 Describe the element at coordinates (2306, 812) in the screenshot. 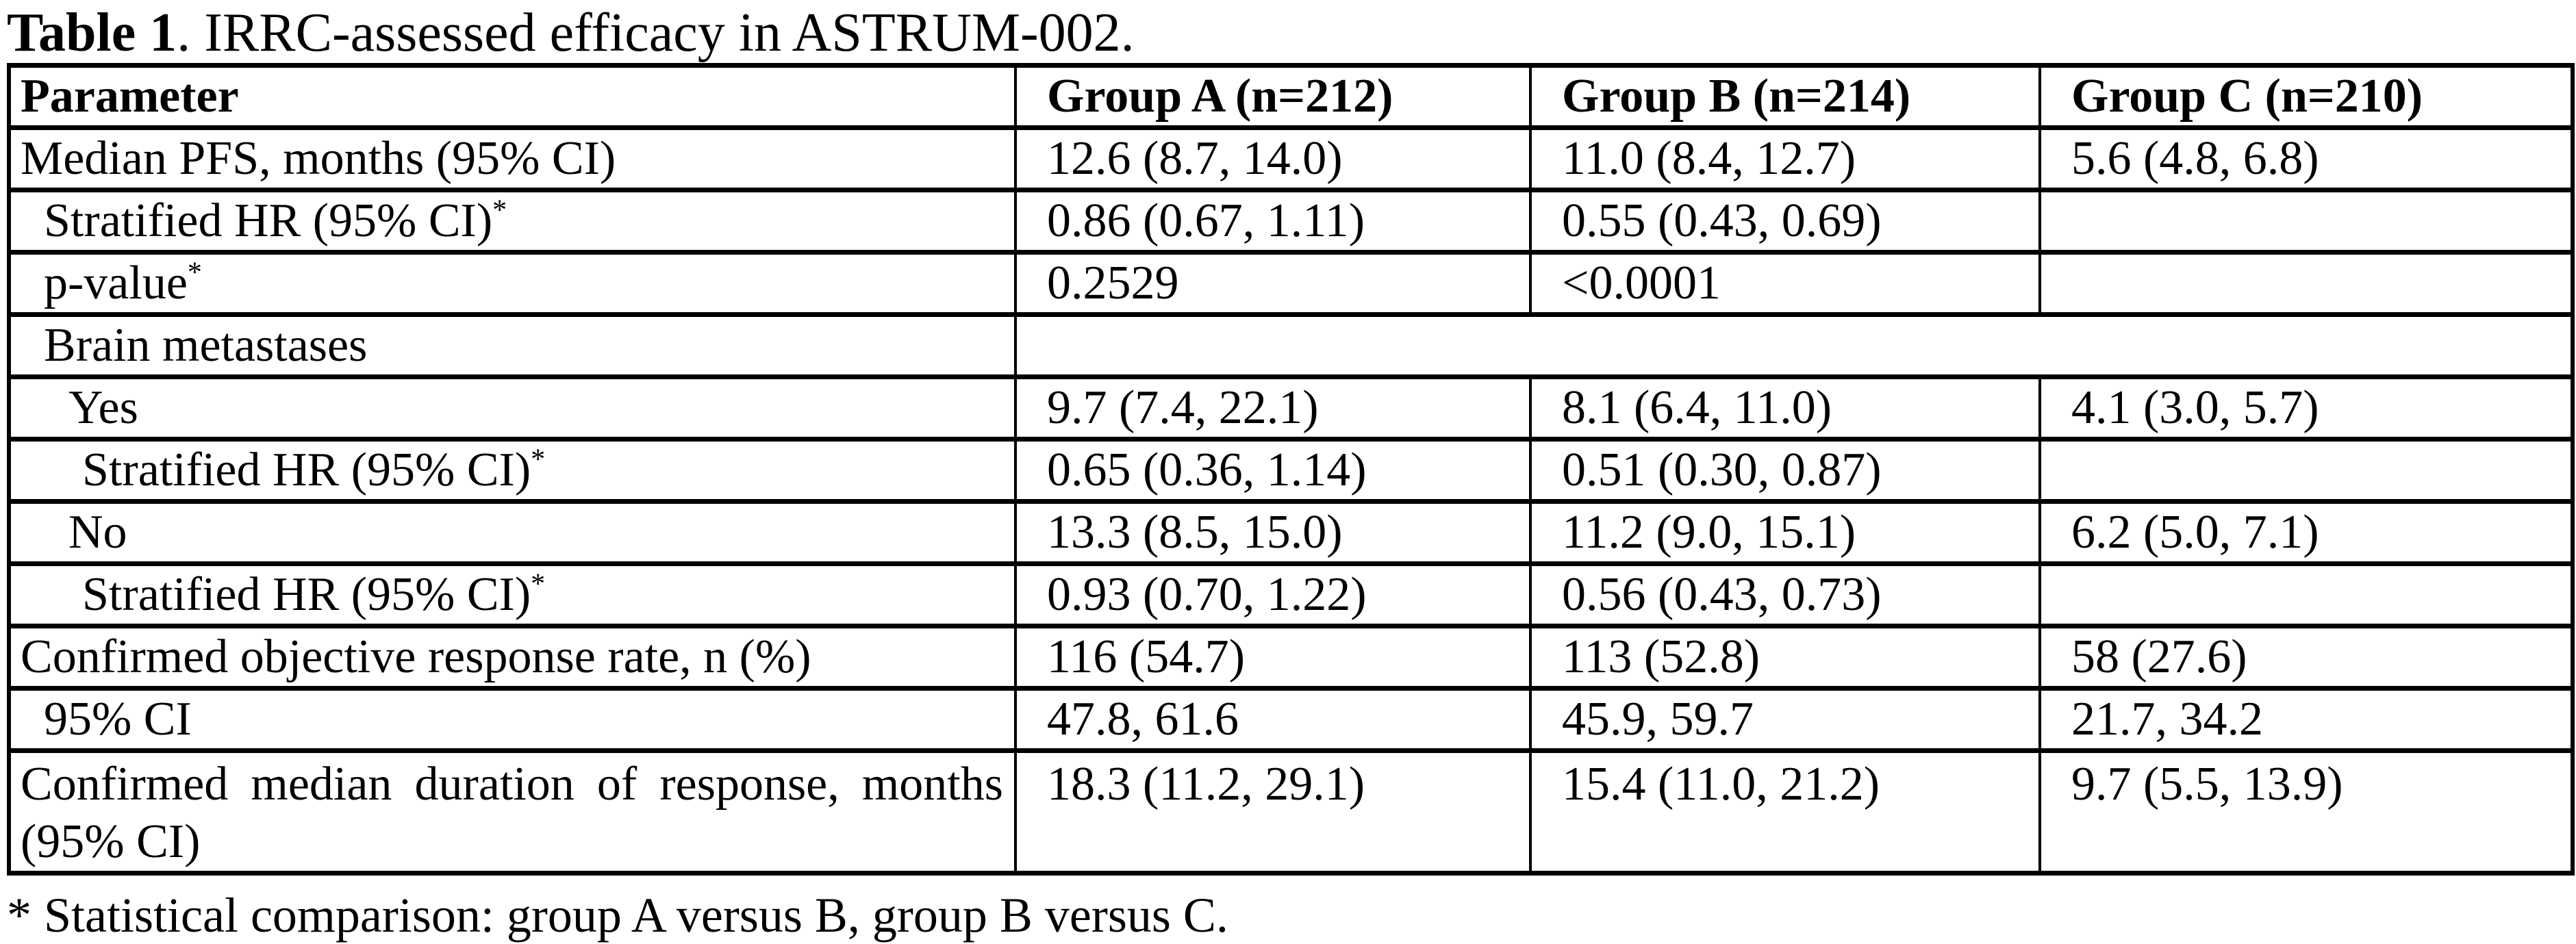

I see `cell-group-c: 9.7 (5.5, 13.9)` at that location.